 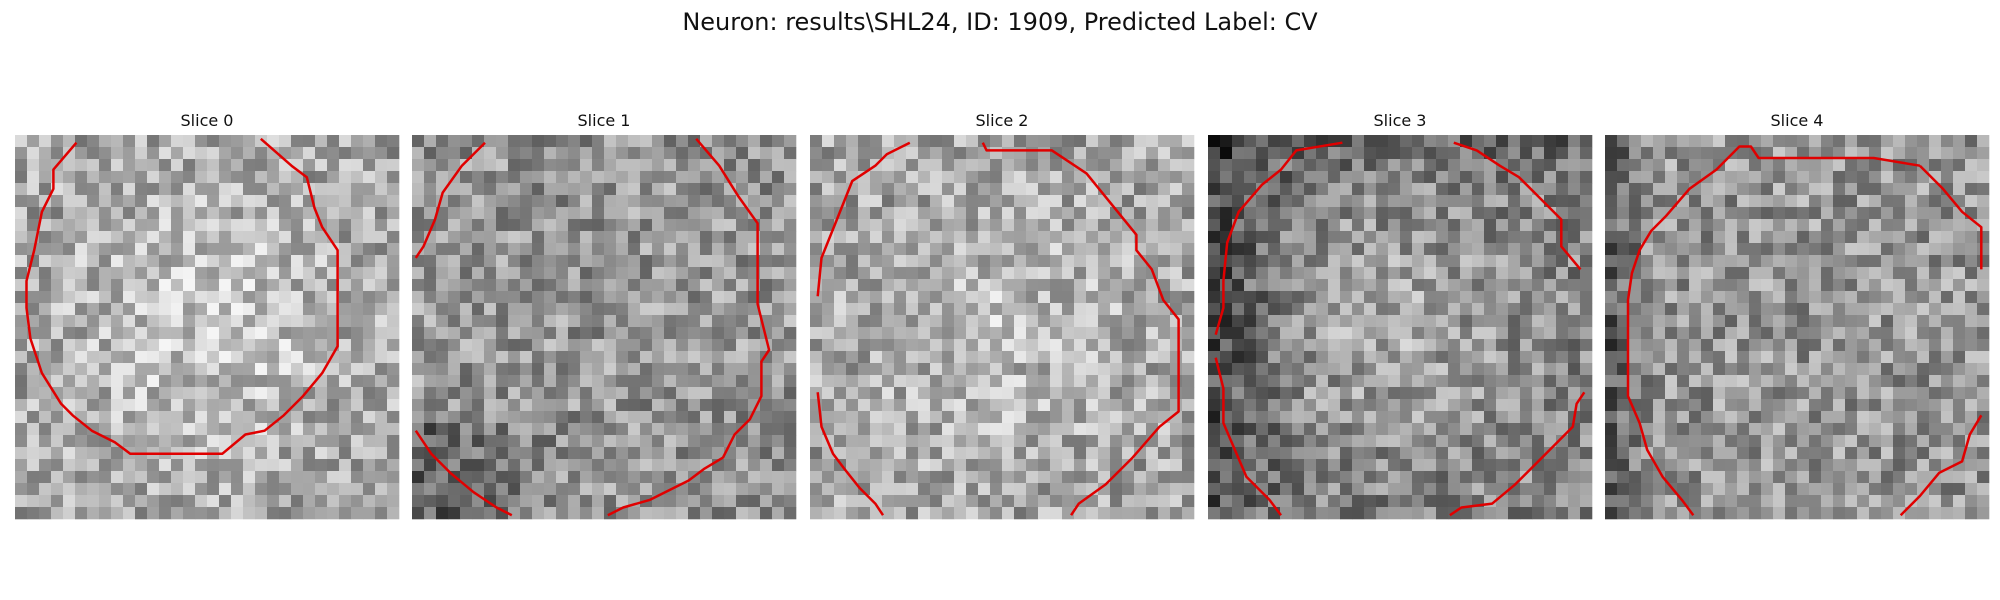 I want to click on slice-title-0: Slice 0, so click(x=207, y=120).